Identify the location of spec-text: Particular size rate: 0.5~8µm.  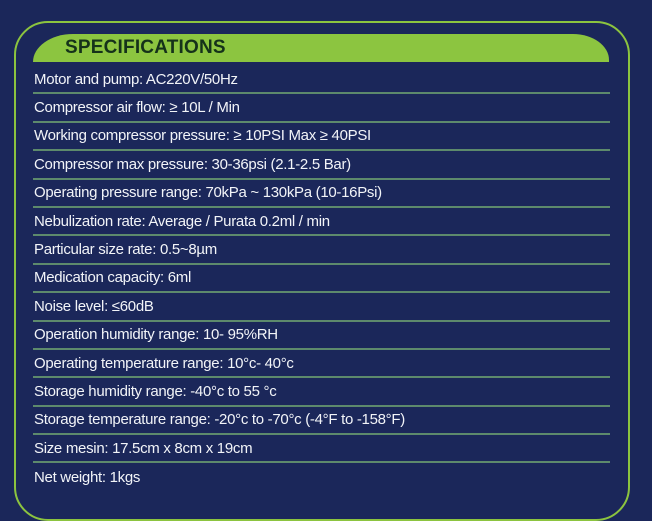
(125, 250).